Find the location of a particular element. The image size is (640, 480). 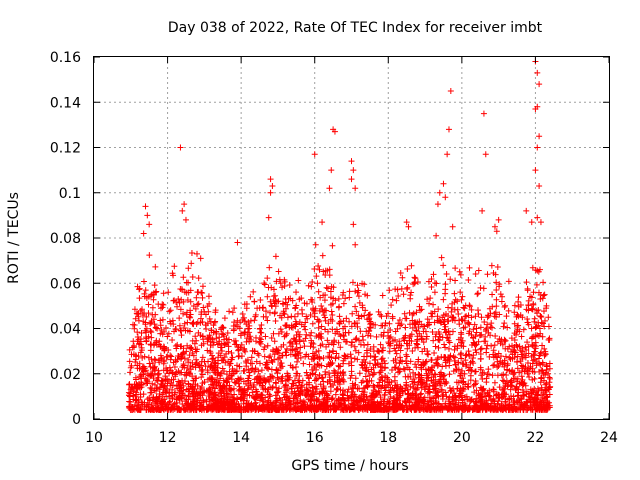

y-tick-label: 0.14 is located at coordinates (65, 103).